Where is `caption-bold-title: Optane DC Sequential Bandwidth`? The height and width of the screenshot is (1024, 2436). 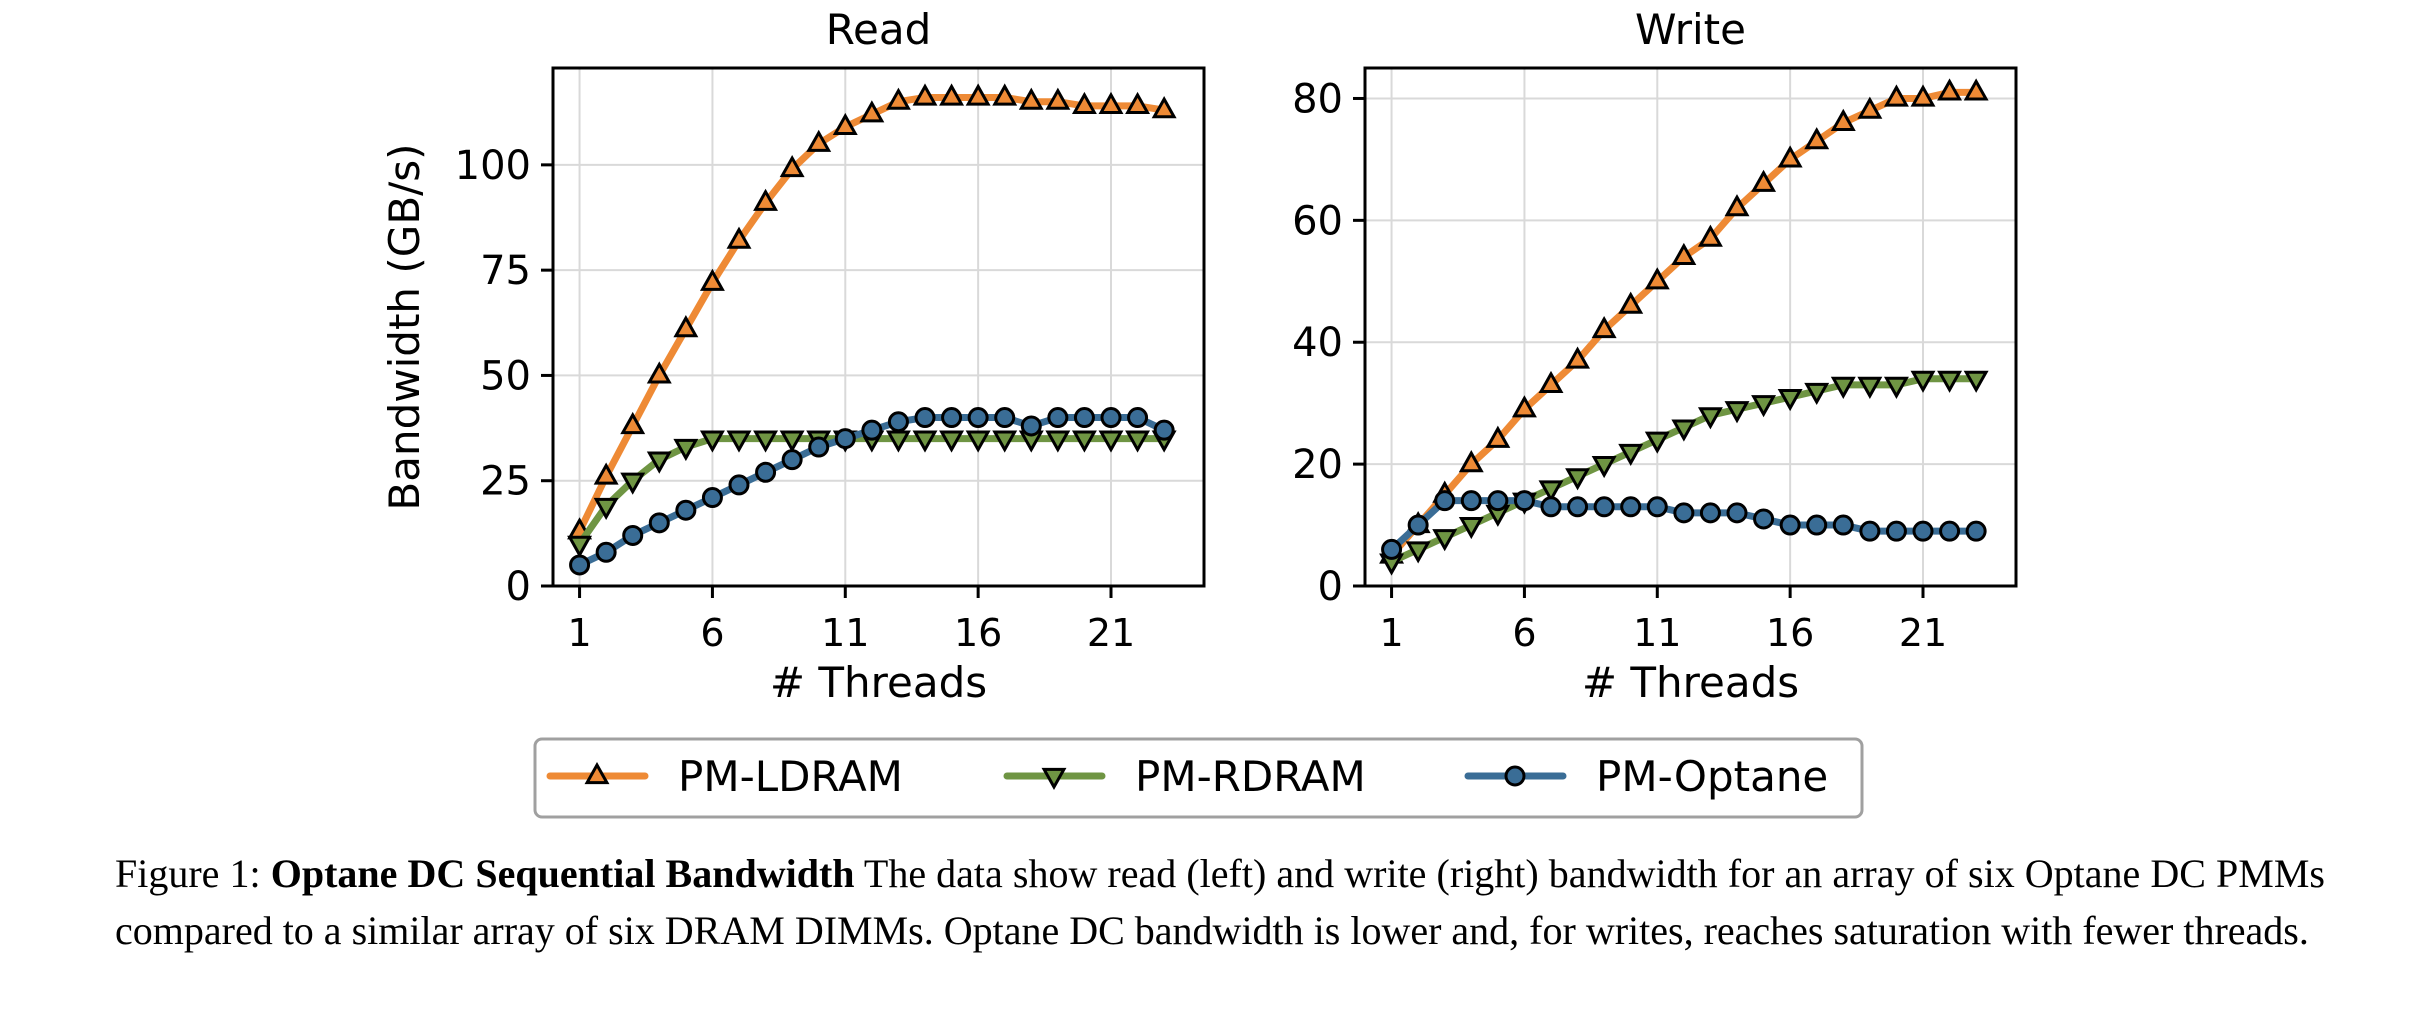 caption-bold-title: Optane DC Sequential Bandwidth is located at coordinates (562, 873).